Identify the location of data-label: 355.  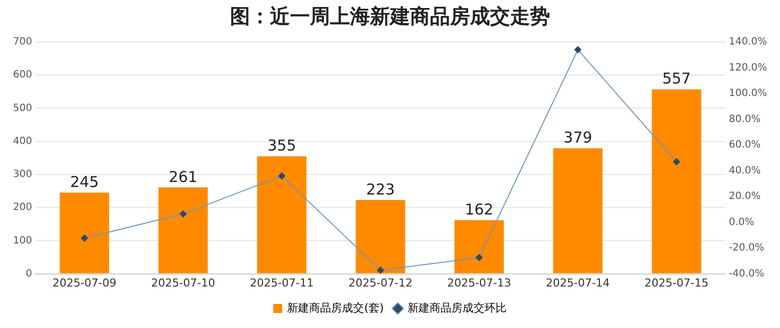
(281, 145).